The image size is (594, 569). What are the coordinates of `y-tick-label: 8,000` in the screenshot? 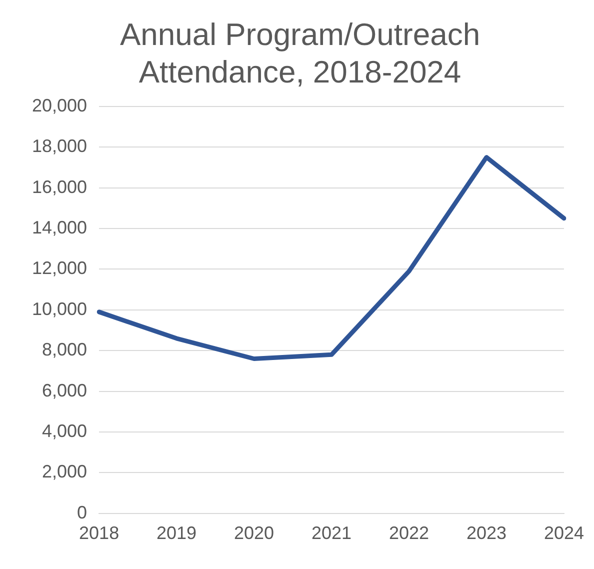 It's located at (65, 350).